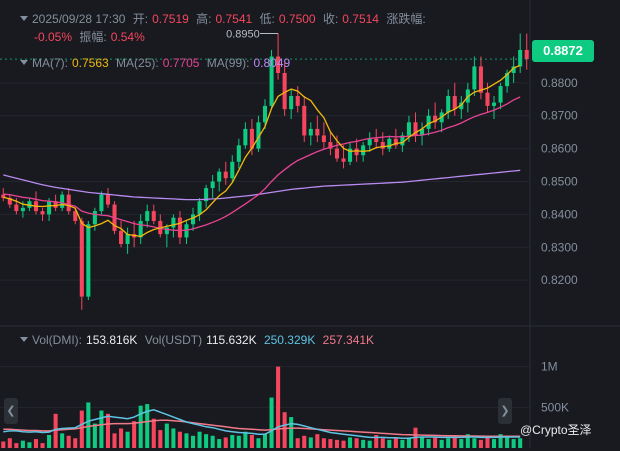 The width and height of the screenshot is (620, 451). What do you see at coordinates (93, 37) in the screenshot?
I see `amplitude-label: 振幅:` at bounding box center [93, 37].